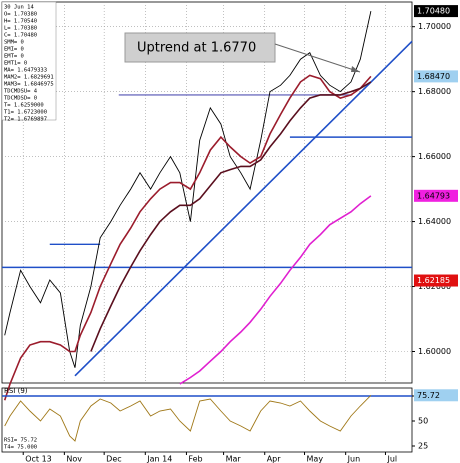 This screenshot has height=463, width=460. I want to click on y-tick-label: 1.70000, so click(434, 26).